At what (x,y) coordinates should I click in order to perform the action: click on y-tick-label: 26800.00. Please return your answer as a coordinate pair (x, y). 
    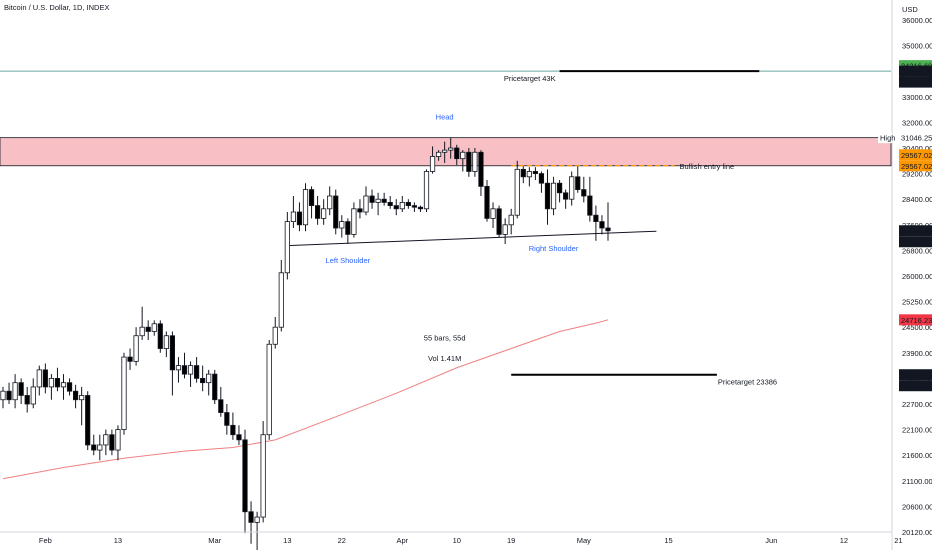
    Looking at the image, I should click on (917, 250).